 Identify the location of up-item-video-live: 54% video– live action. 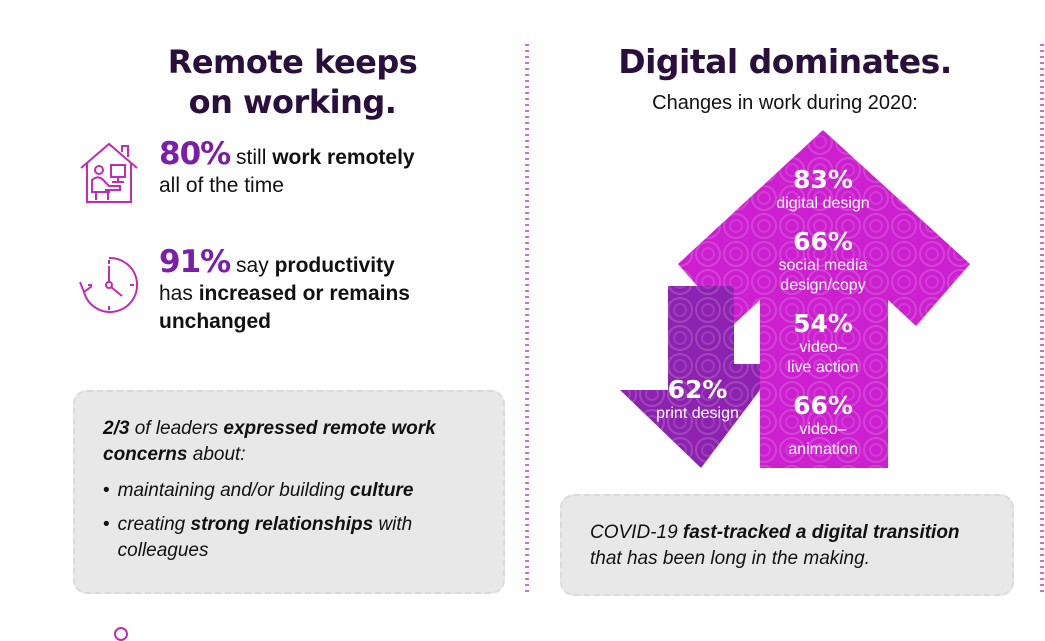
(823, 344).